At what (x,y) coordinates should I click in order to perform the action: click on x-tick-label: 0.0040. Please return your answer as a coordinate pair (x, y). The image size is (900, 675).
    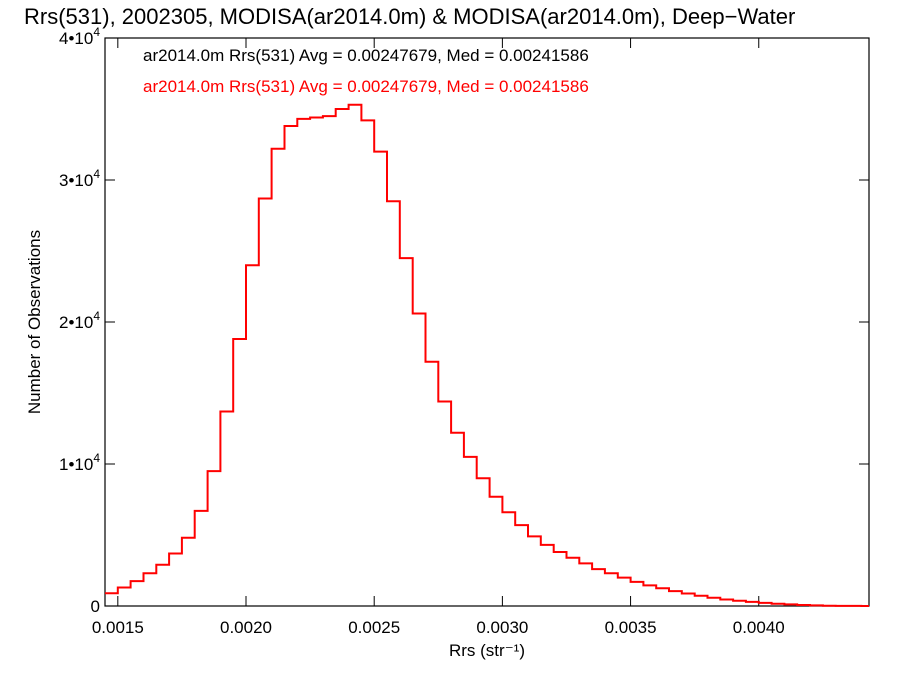
    Looking at the image, I should click on (759, 627).